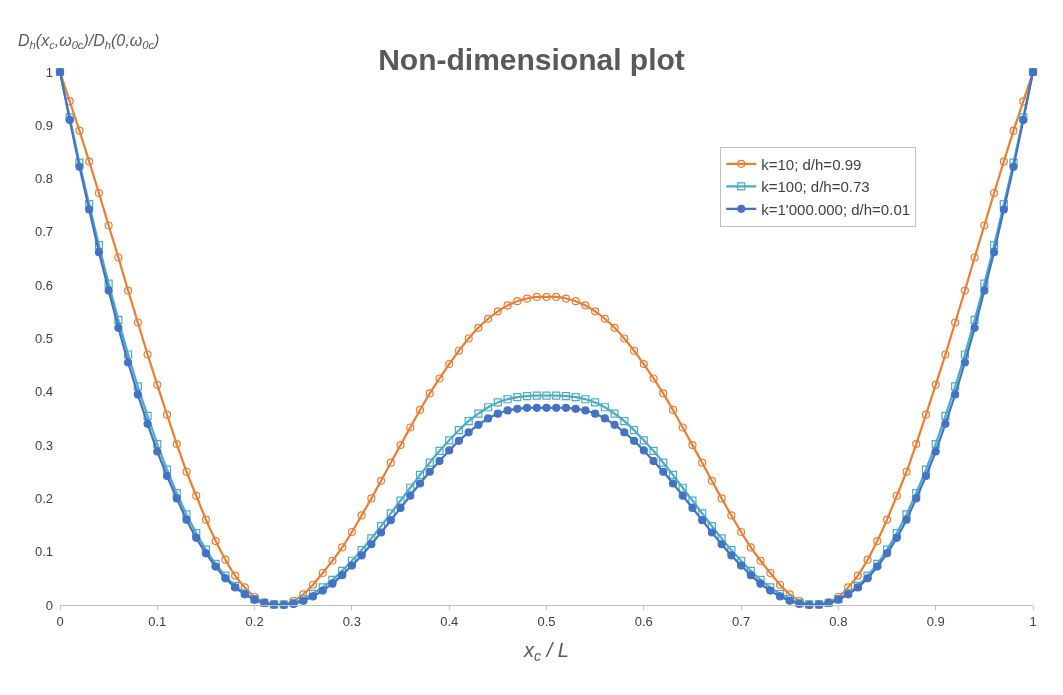 The image size is (1063, 695). Describe the element at coordinates (43, 179) in the screenshot. I see `y-tick-label: 0.8` at that location.